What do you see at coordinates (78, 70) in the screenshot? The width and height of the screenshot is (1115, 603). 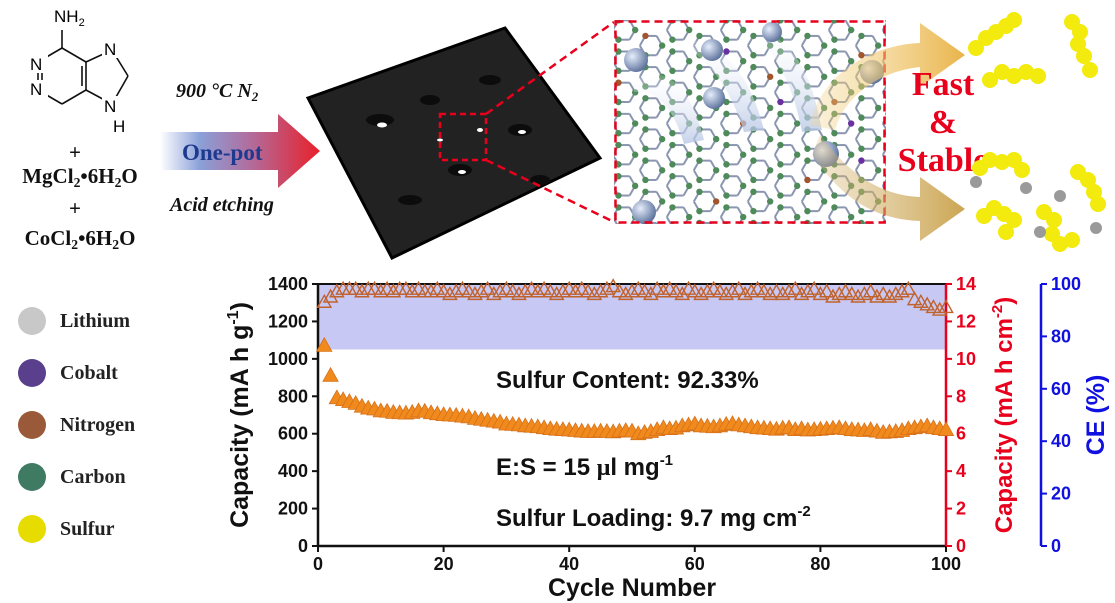 I see `adenine-structure: NH2 N N N N H` at bounding box center [78, 70].